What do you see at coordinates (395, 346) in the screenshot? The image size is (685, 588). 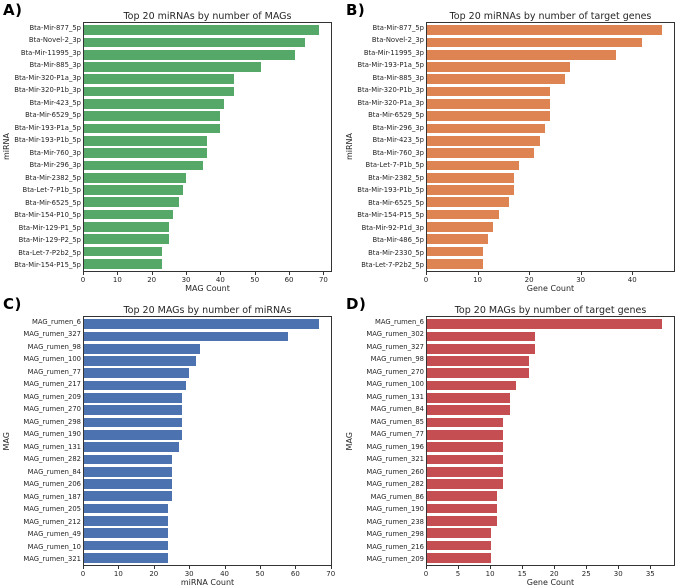 I see `category-label: MAG_rumen_327` at bounding box center [395, 346].